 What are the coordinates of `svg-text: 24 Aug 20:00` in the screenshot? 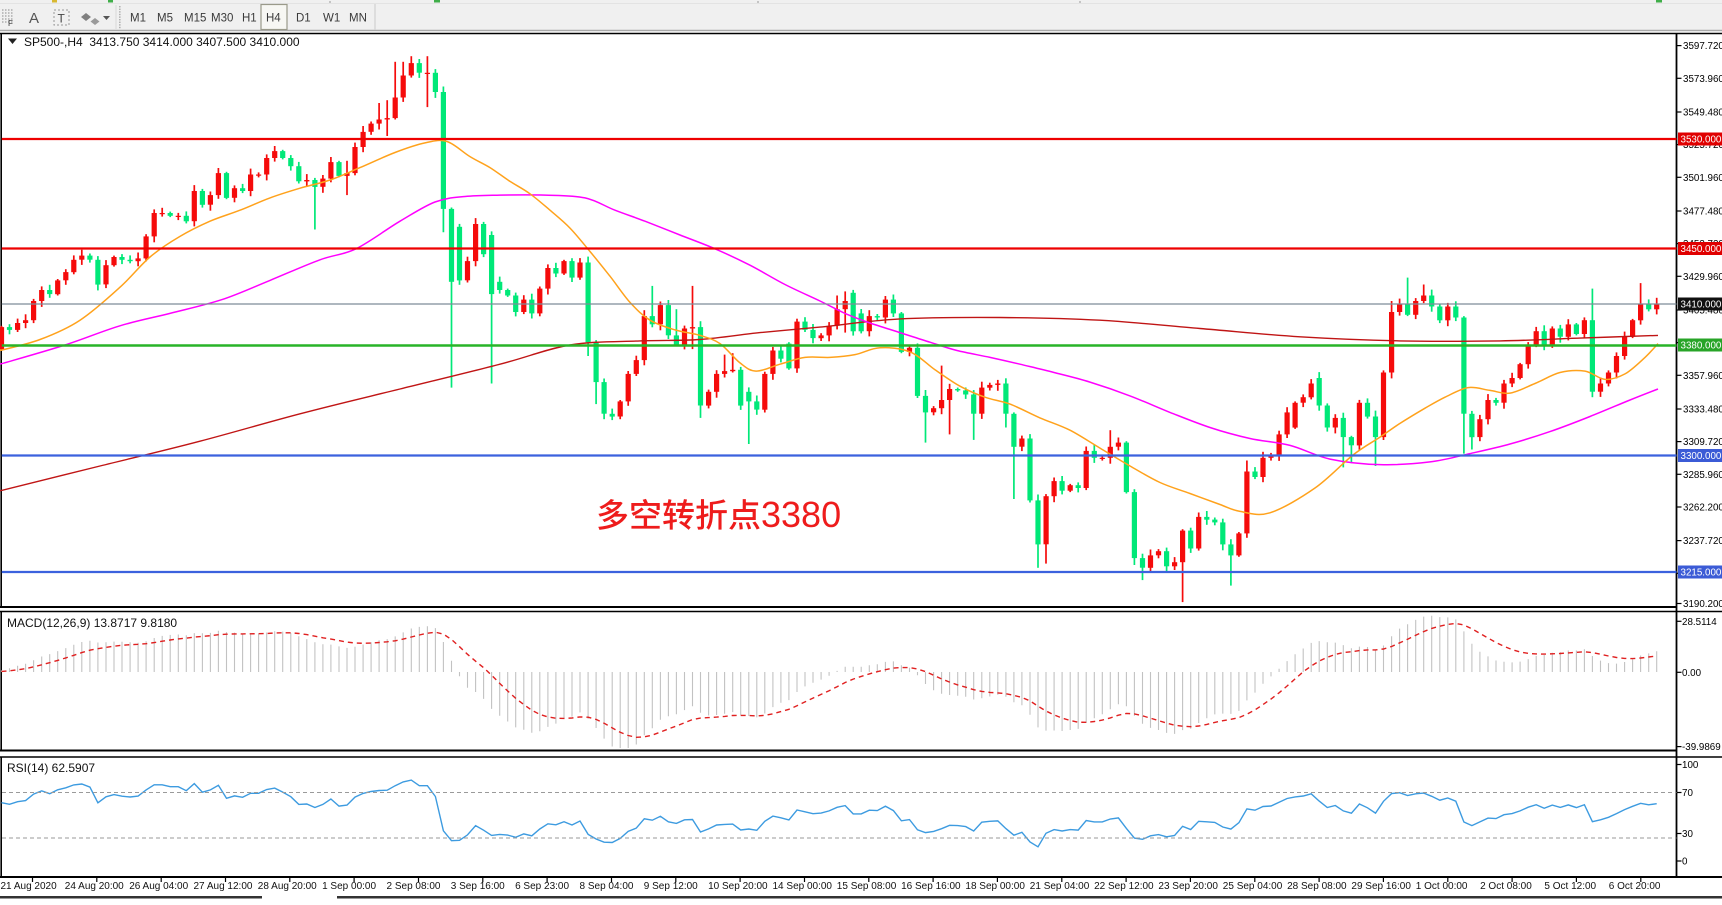 It's located at (94, 886).